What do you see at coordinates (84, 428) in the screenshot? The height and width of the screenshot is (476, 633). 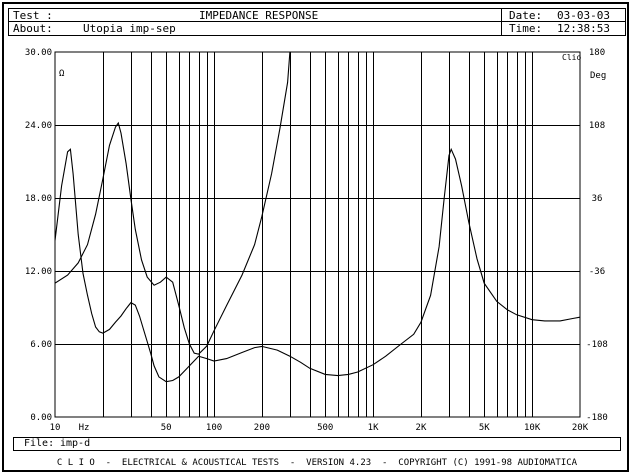 I see `x-axis-tick-label: Hz` at bounding box center [84, 428].